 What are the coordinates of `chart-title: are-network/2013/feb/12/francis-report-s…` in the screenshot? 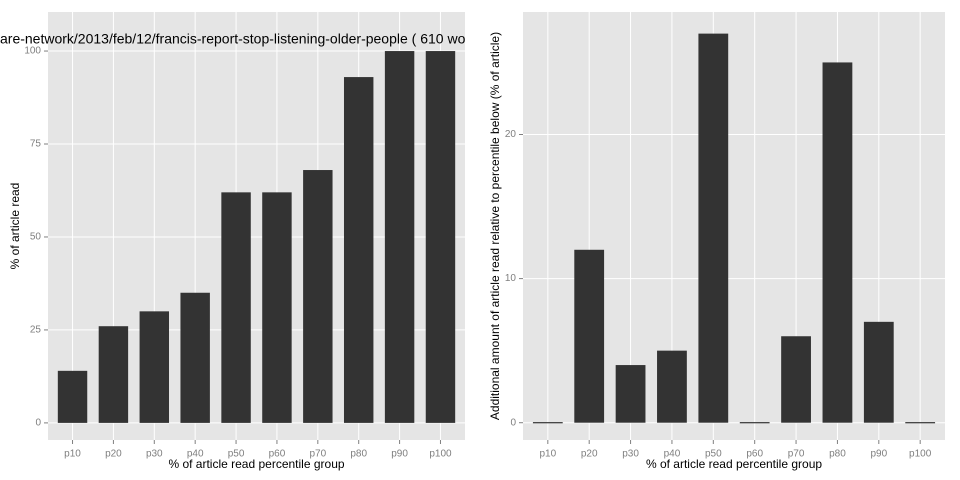 It's located at (233, 39).